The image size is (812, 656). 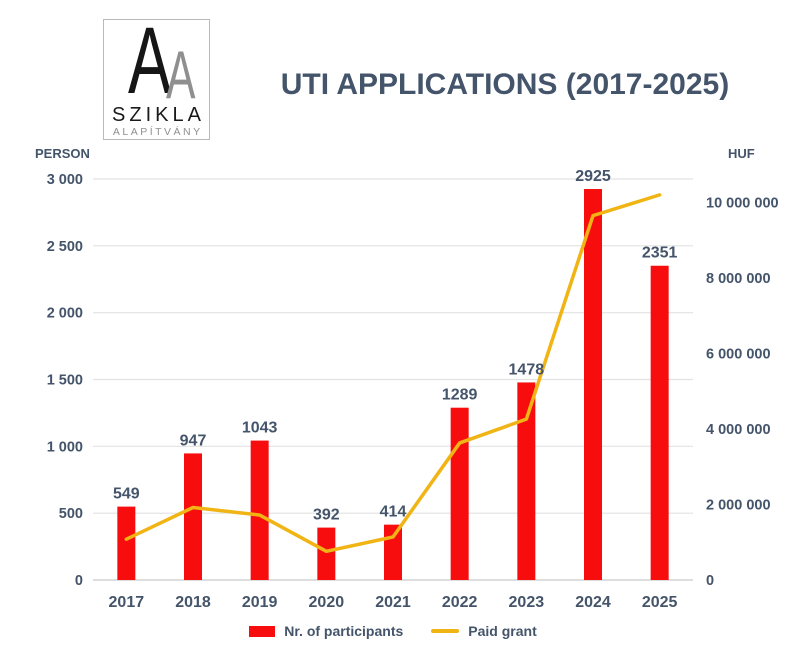 I want to click on right-axis-tick-label: 2 000 000, so click(x=738, y=505).